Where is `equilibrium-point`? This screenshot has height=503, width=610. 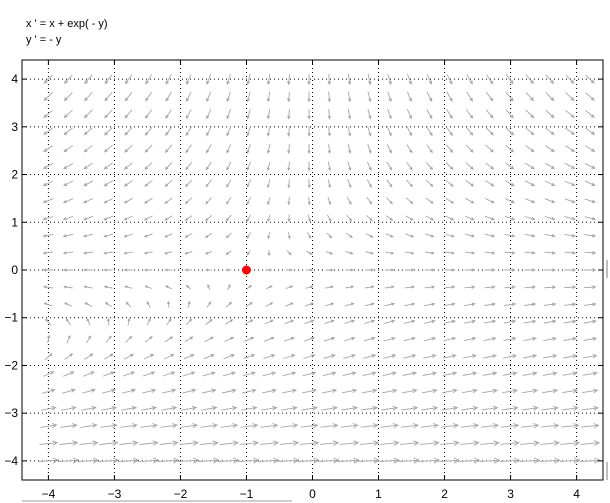
equilibrium-point is located at coordinates (246, 270).